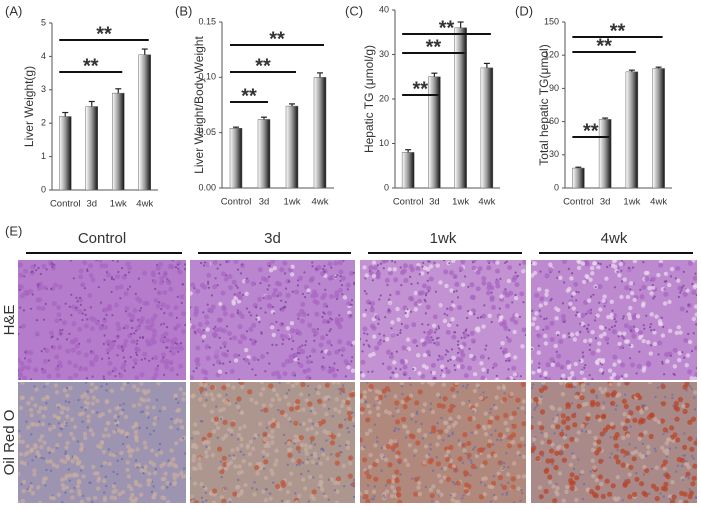  What do you see at coordinates (386, 187) in the screenshot?
I see `y-tick-label: 0` at bounding box center [386, 187].